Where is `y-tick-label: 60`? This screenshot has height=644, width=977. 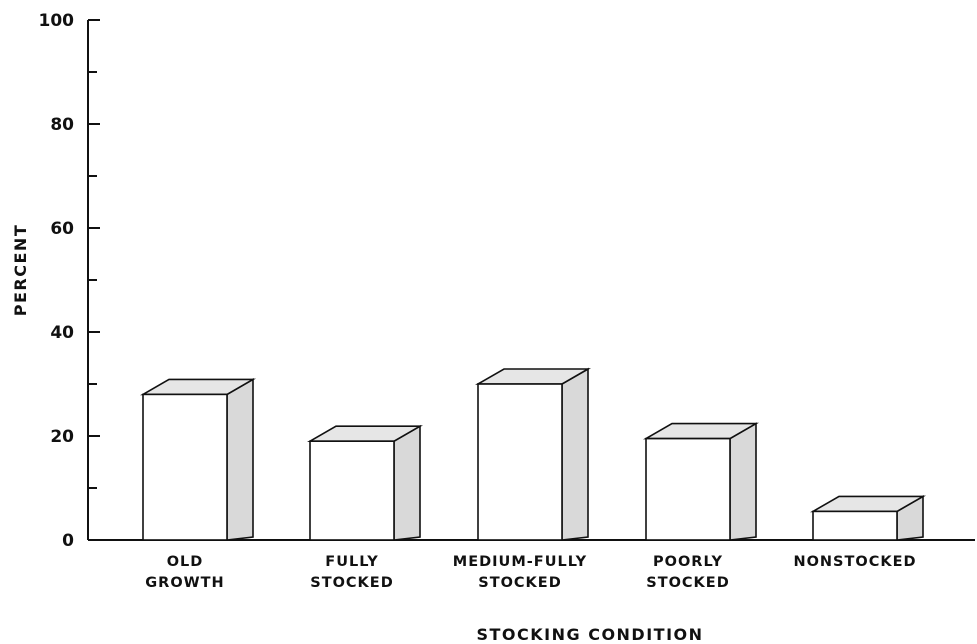 y-tick-label: 60 is located at coordinates (62, 229).